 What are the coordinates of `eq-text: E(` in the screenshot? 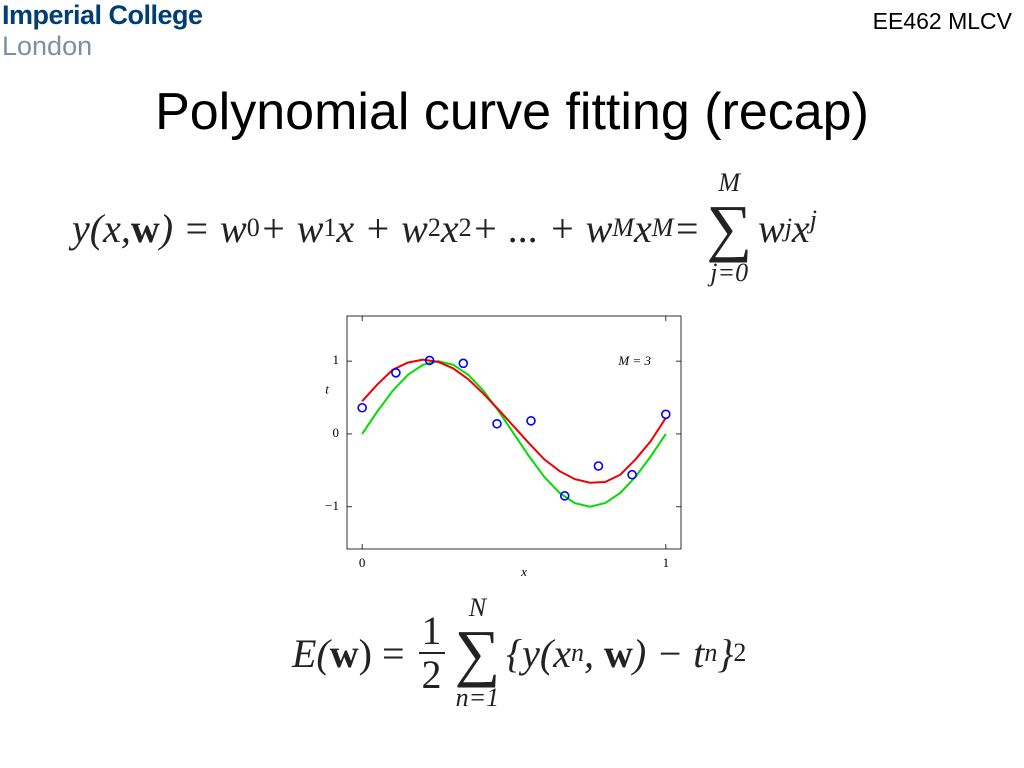 It's located at (311, 653).